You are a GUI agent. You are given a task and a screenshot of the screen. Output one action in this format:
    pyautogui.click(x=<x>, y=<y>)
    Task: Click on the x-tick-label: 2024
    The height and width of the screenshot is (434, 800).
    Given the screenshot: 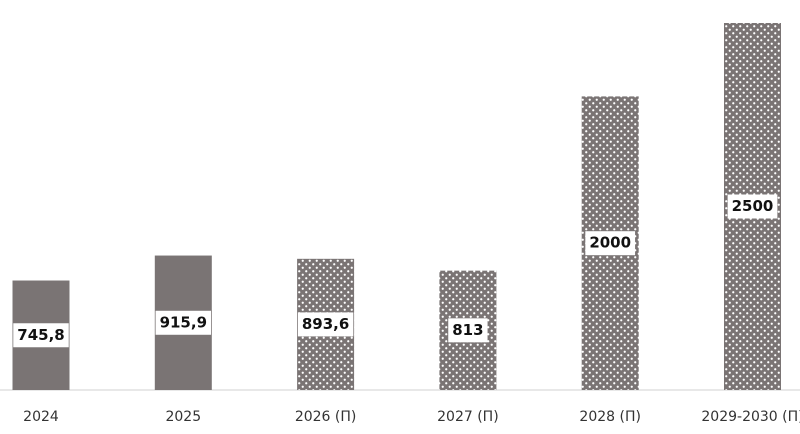 What is the action you would take?
    pyautogui.click(x=41, y=417)
    